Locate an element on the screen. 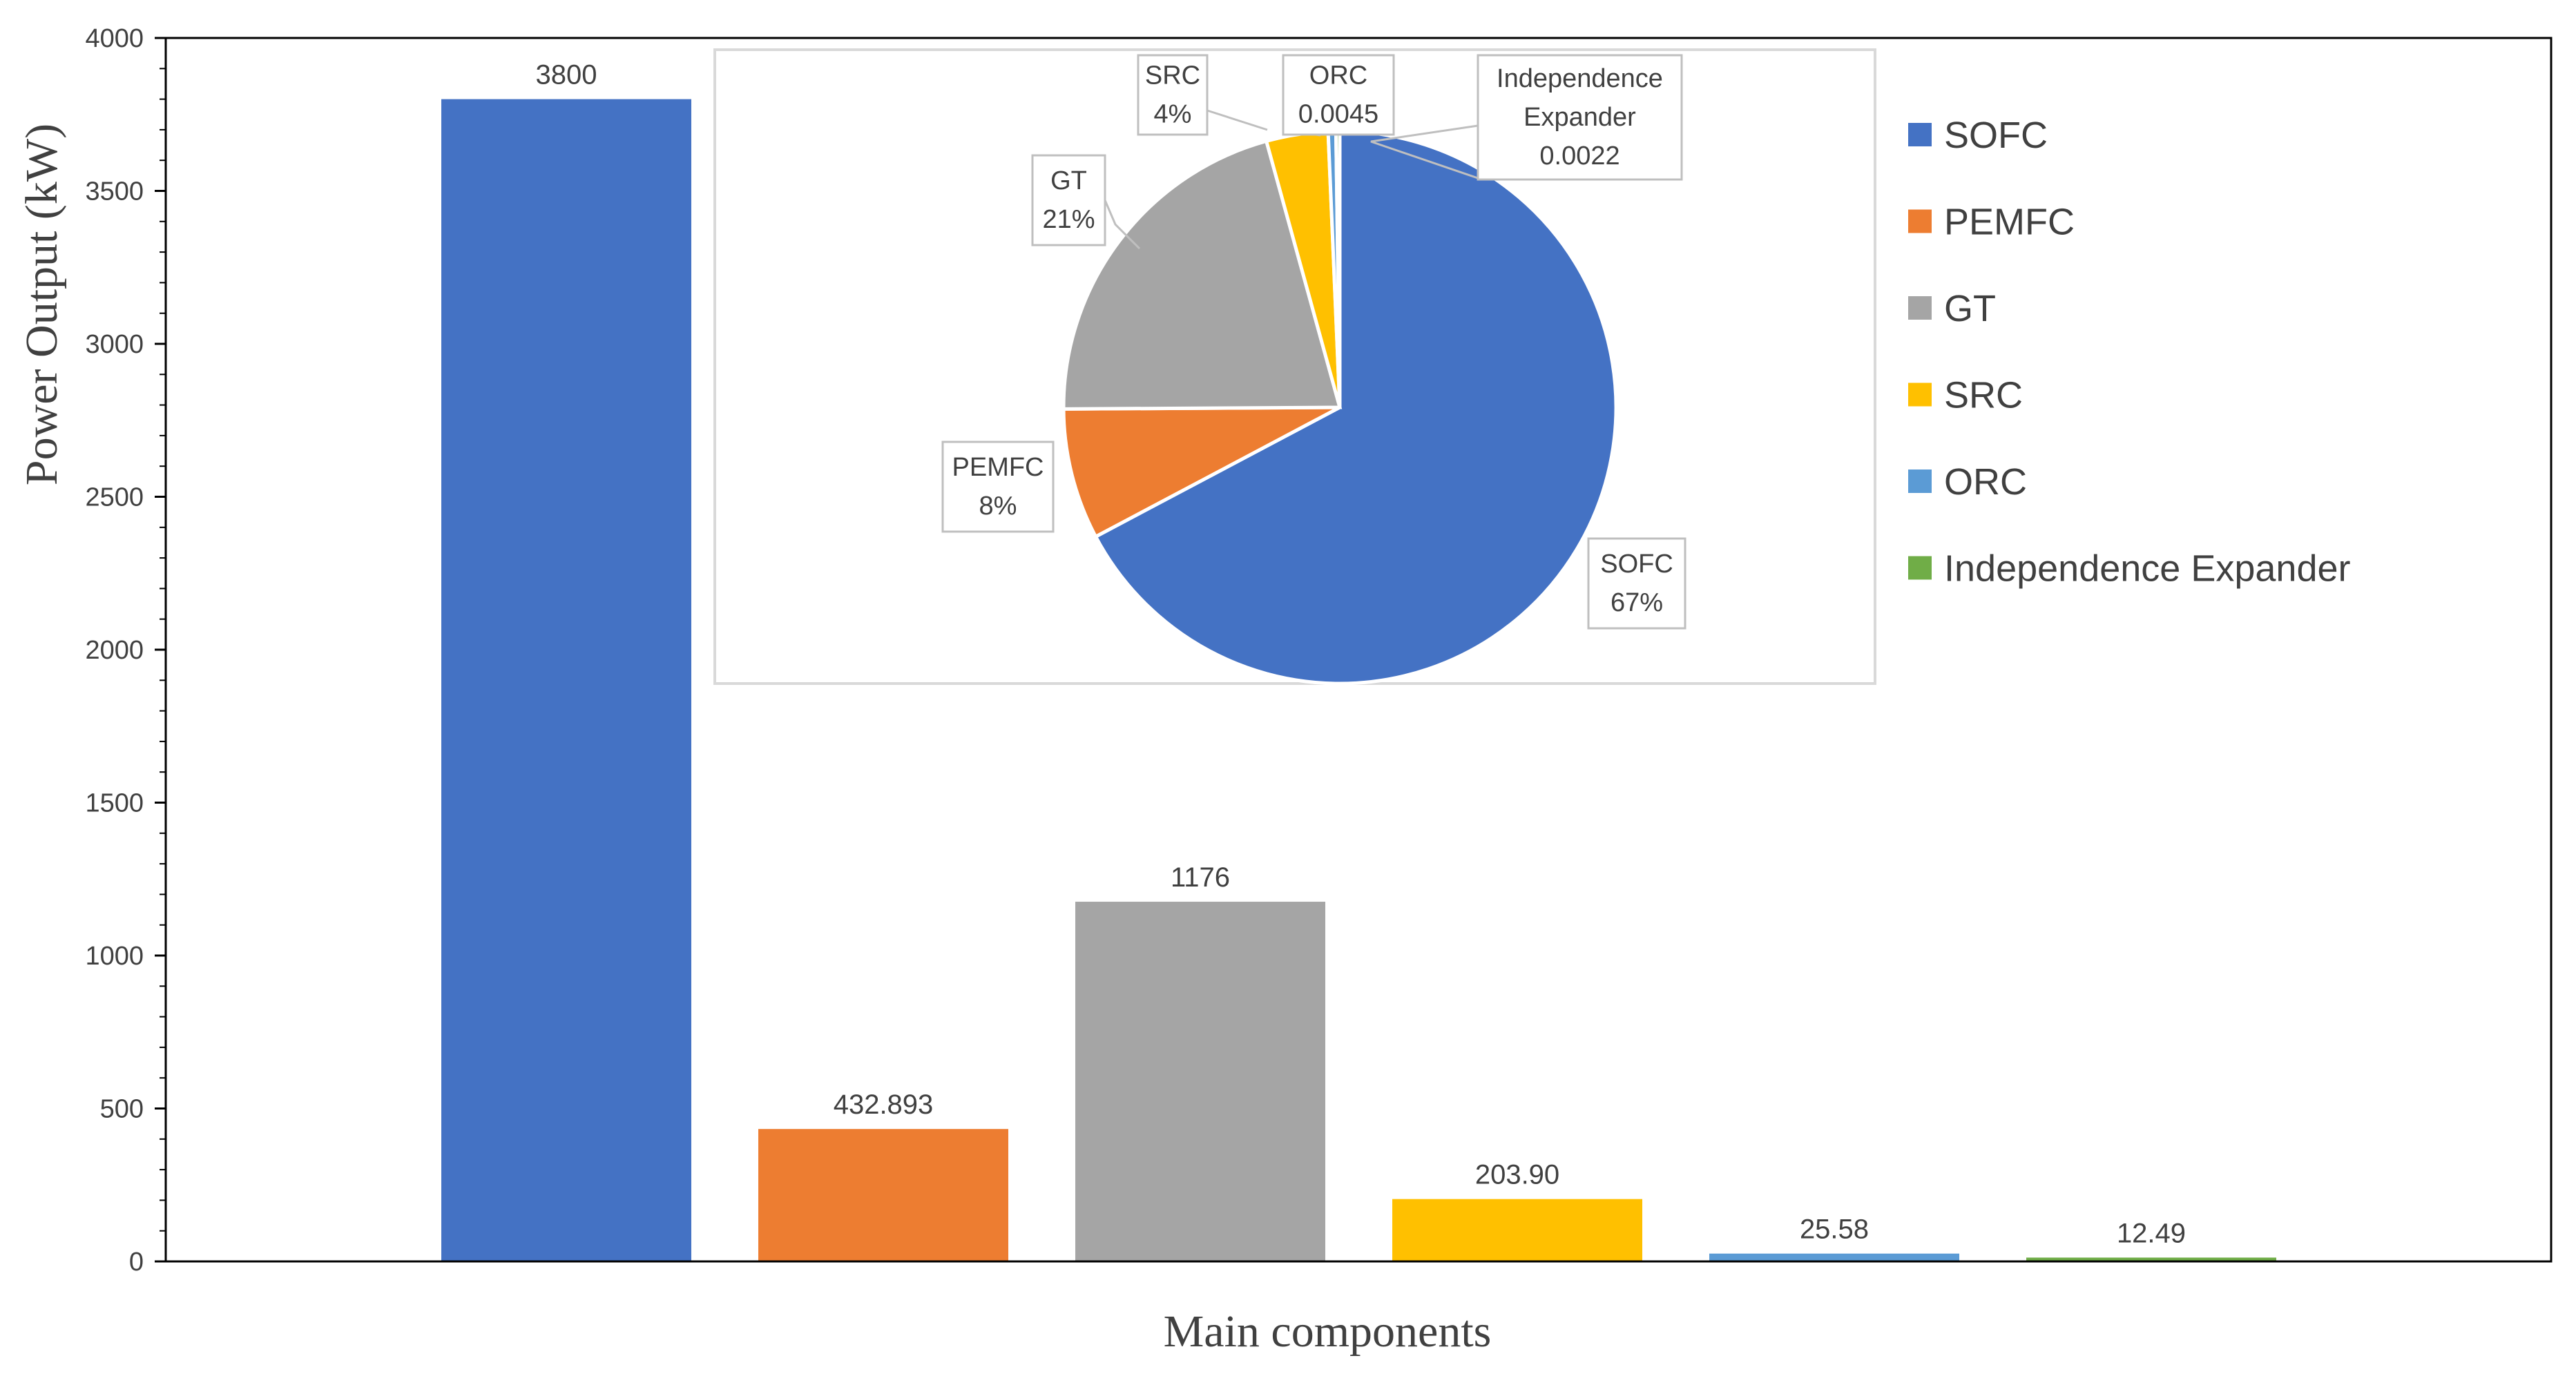 The image size is (2576, 1385). y-axis-title: Power Output (kW) is located at coordinates (42, 304).